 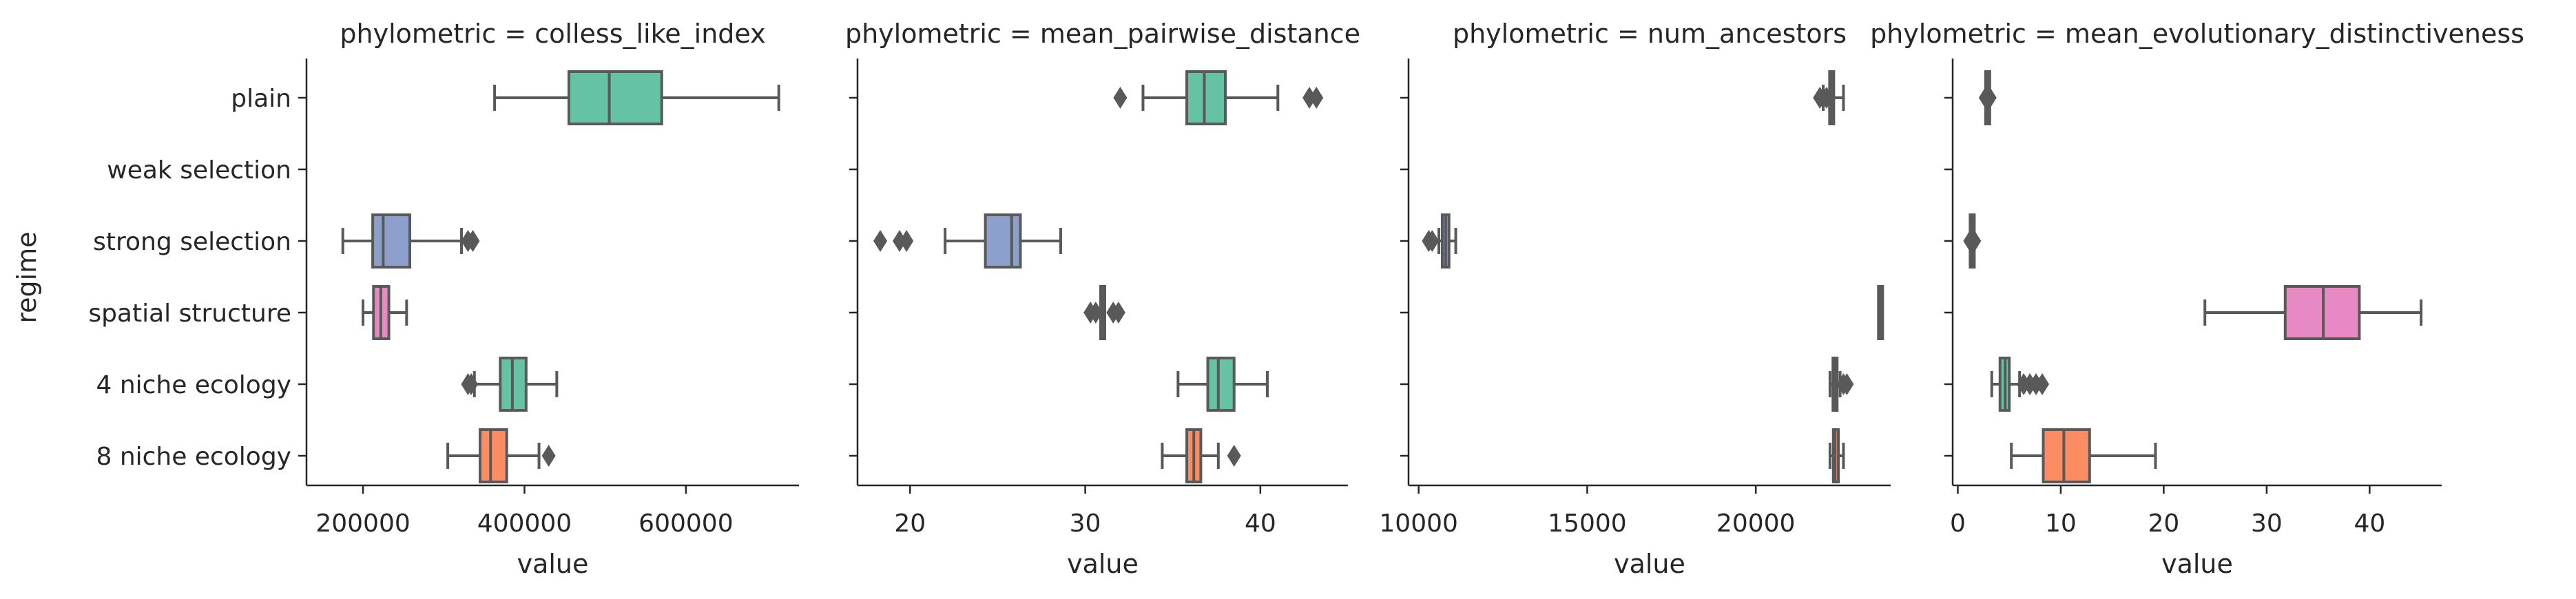 What do you see at coordinates (1102, 34) in the screenshot?
I see `panel-title: phylometric = mean_pairwise_distance` at bounding box center [1102, 34].